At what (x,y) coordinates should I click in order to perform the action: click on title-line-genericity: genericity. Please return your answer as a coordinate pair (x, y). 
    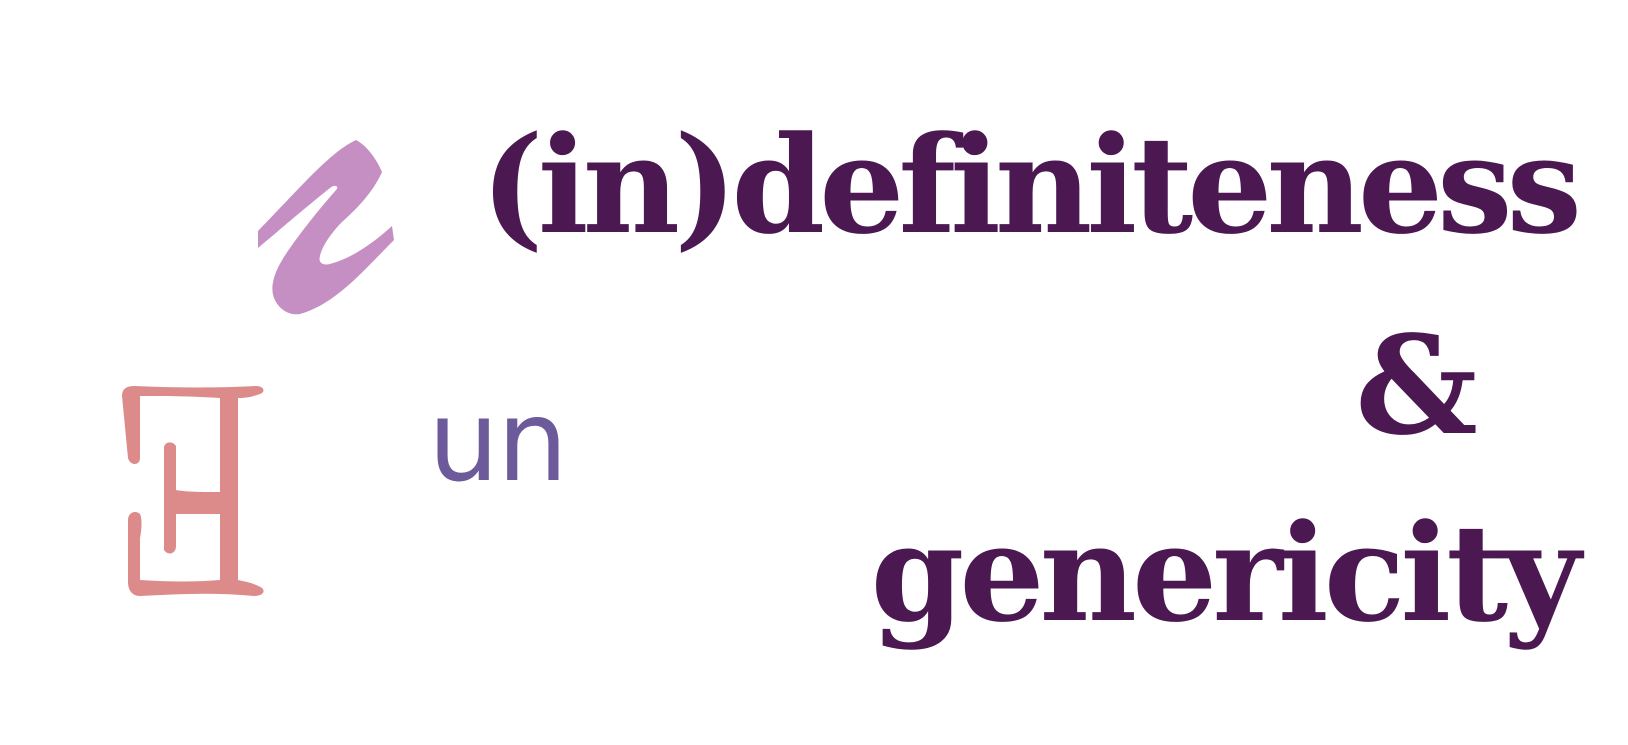
    Looking at the image, I should click on (1225, 573).